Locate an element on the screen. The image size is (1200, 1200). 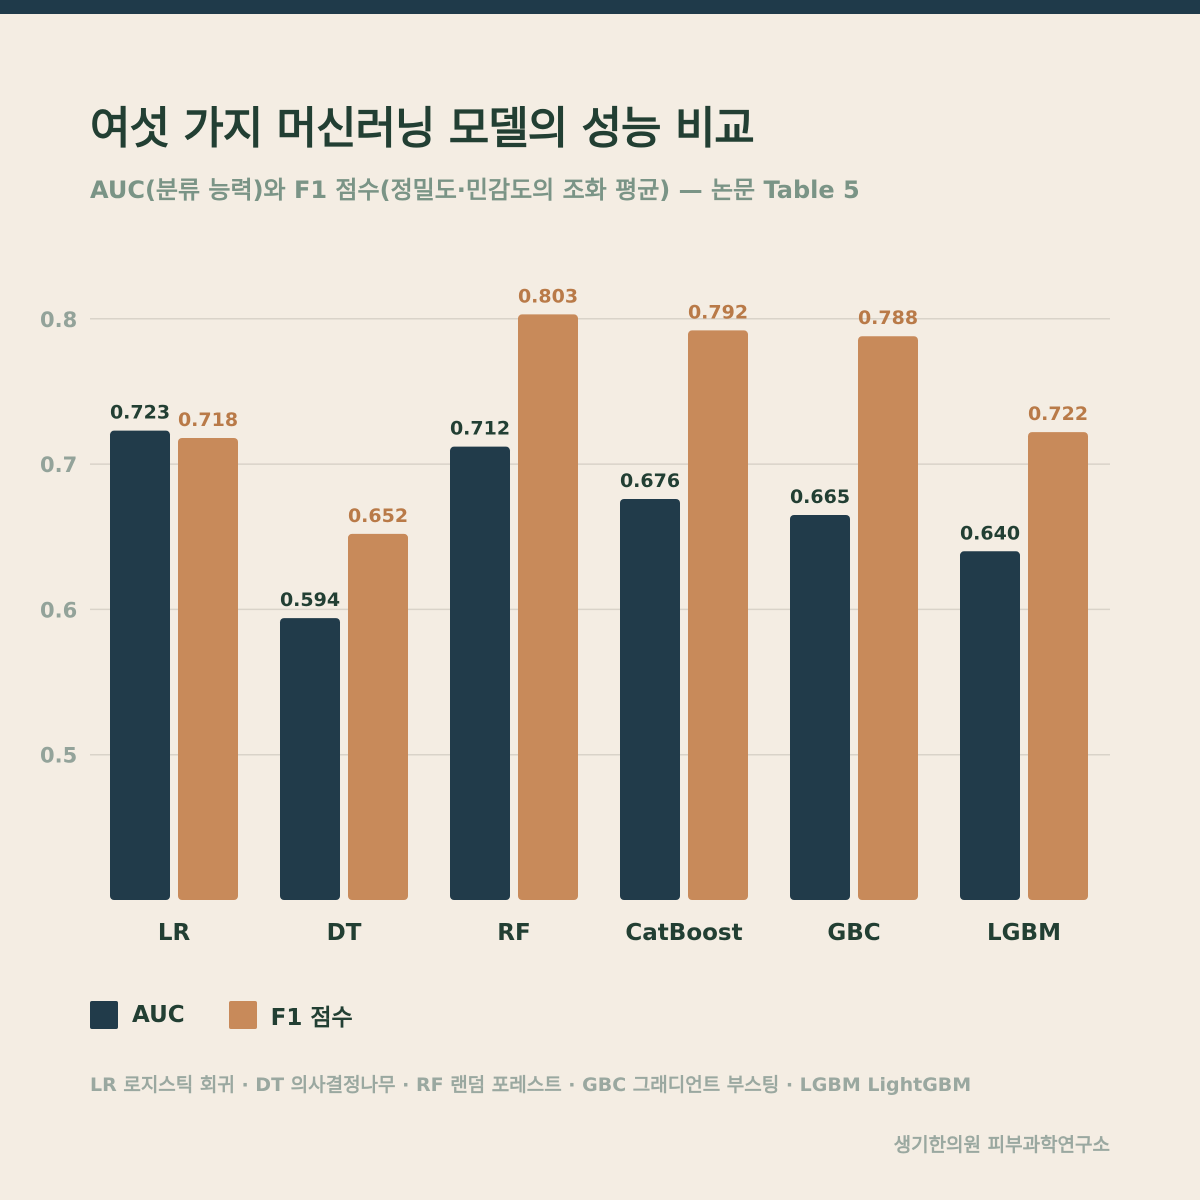
y-tick-label: 0.7 is located at coordinates (58, 465).